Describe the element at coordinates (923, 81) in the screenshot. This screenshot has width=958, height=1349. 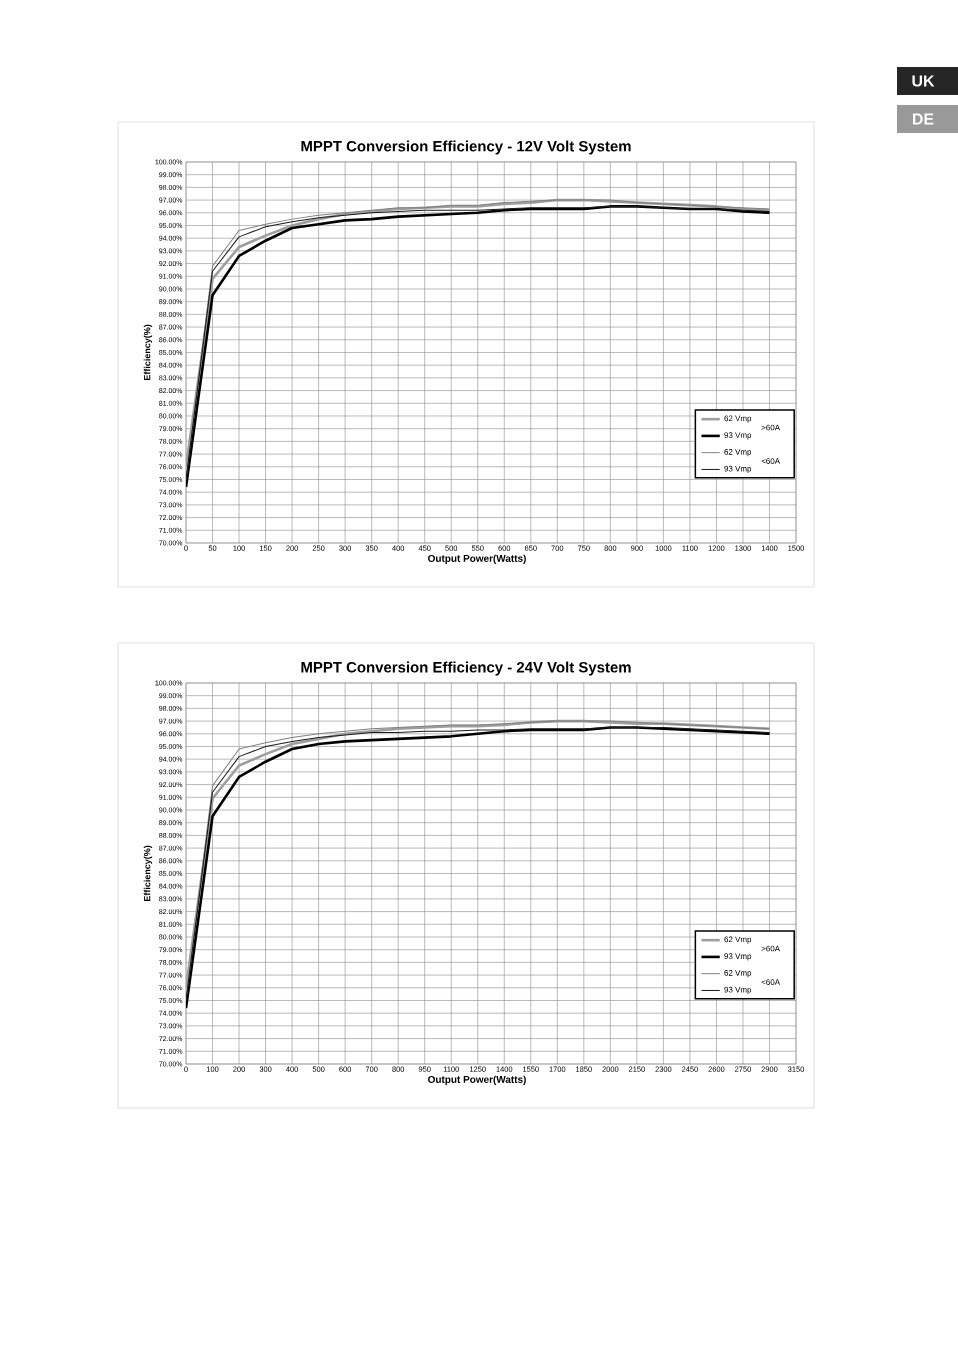
I see `text: UK` at that location.